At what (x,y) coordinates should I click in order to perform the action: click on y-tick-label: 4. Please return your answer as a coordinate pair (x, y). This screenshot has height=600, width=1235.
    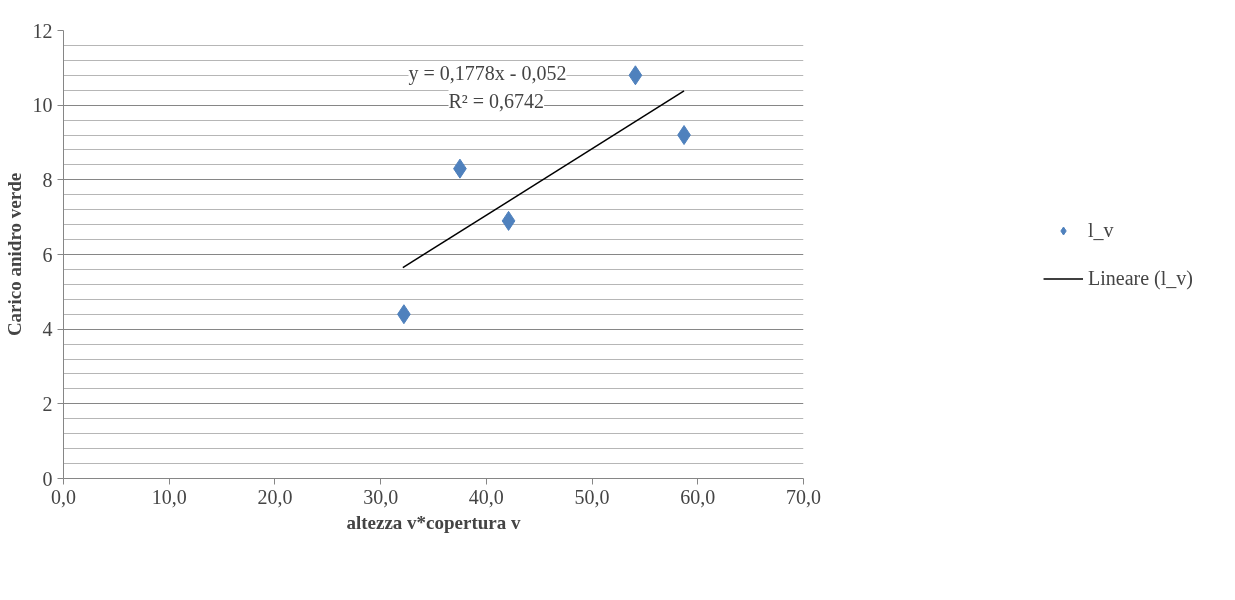
    Looking at the image, I should click on (47, 329).